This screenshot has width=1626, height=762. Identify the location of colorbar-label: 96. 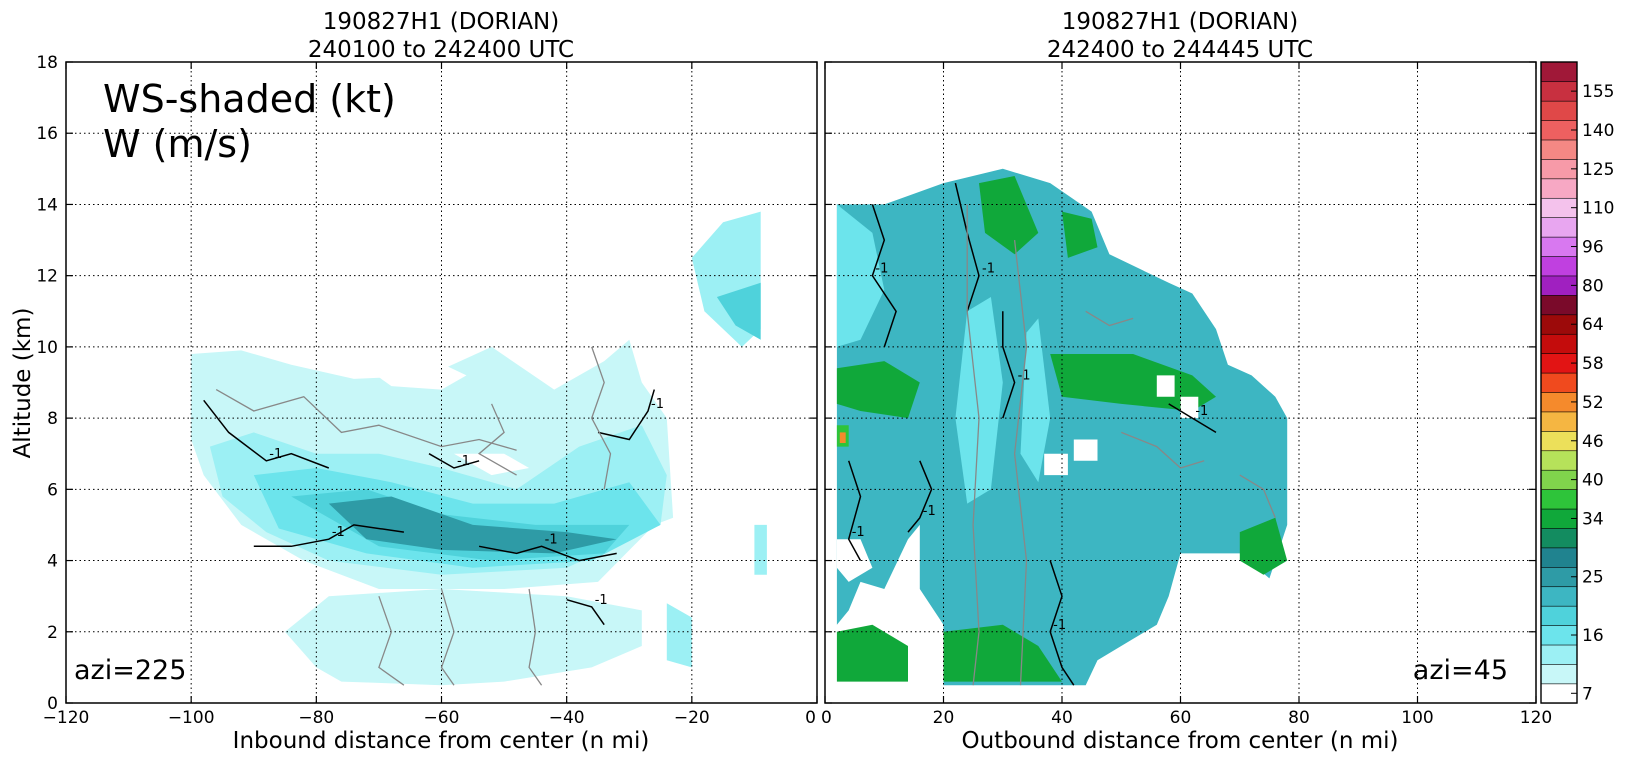
(1593, 248).